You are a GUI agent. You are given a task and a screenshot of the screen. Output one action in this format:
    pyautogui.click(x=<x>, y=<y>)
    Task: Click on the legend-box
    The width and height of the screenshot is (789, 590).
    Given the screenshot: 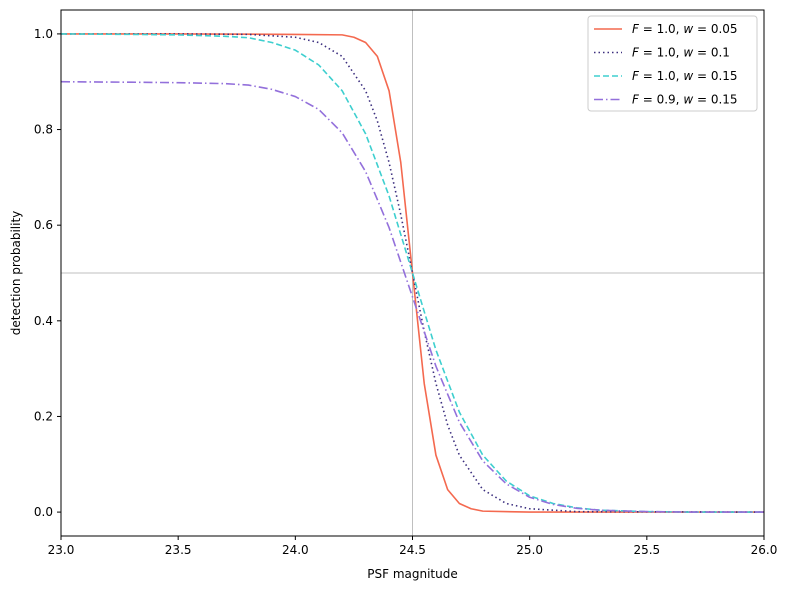 What is the action you would take?
    pyautogui.click(x=672, y=63)
    